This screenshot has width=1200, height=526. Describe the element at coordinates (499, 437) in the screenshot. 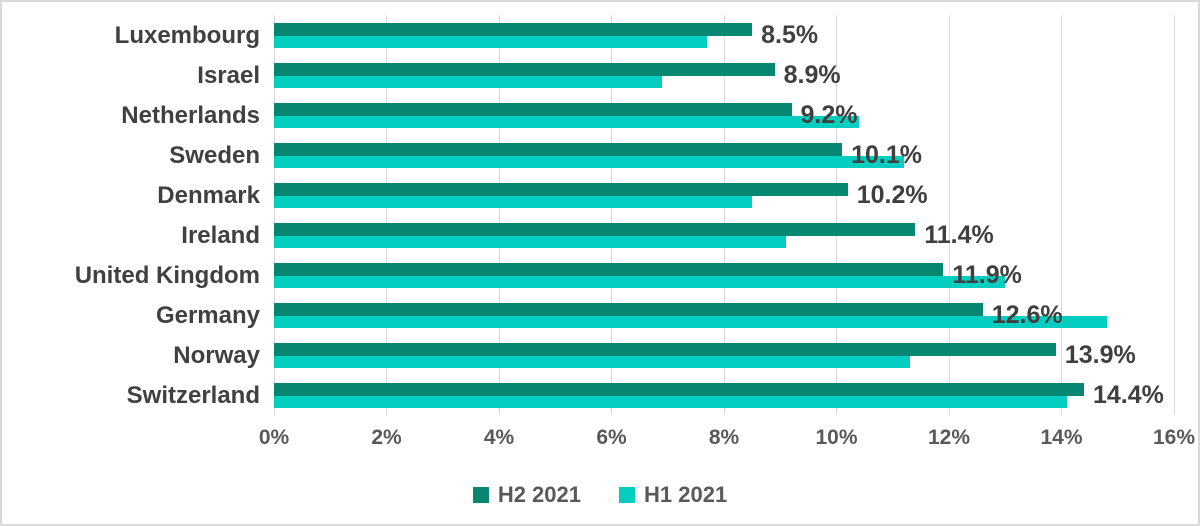

I see `x-axis-tick-label: 4%` at that location.